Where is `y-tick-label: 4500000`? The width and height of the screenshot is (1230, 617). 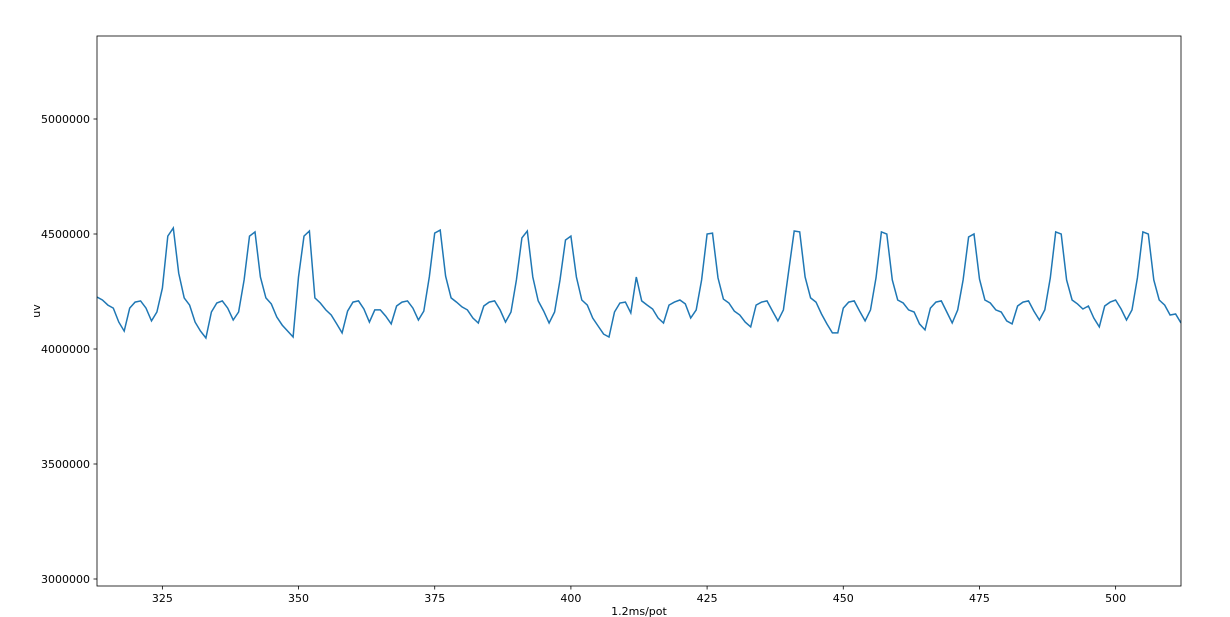 y-tick-label: 4500000 is located at coordinates (65, 234).